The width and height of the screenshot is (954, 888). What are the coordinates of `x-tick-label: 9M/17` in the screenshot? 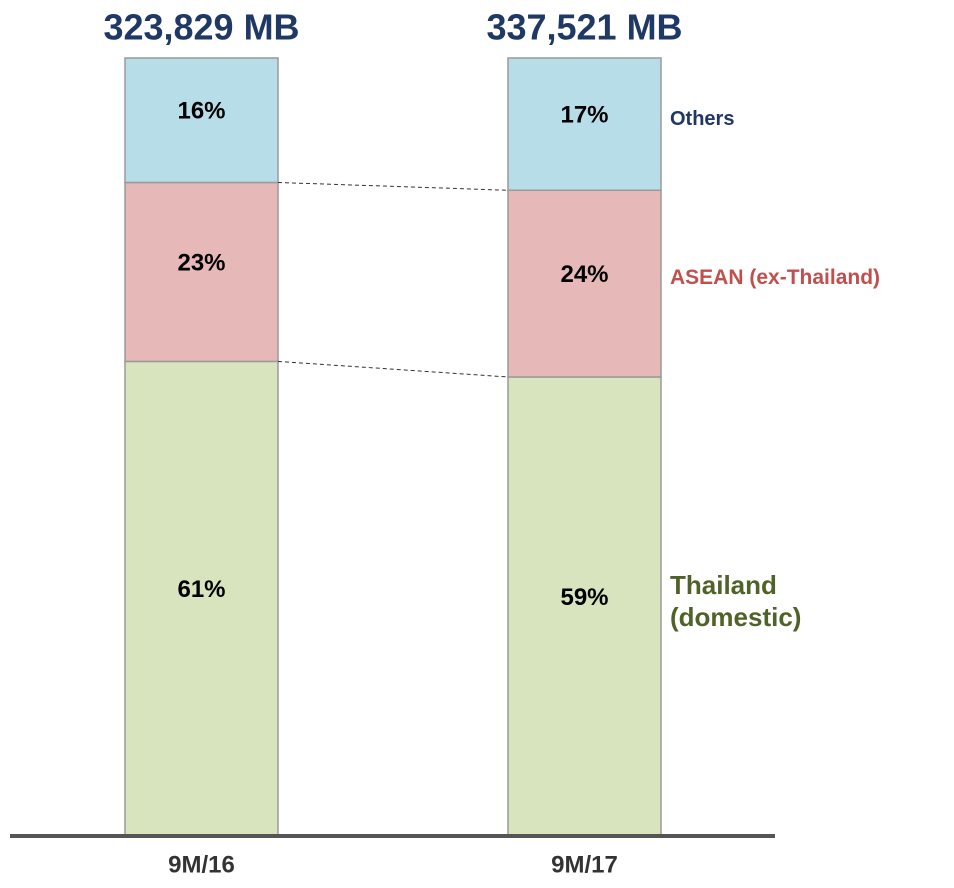 It's located at (584, 864).